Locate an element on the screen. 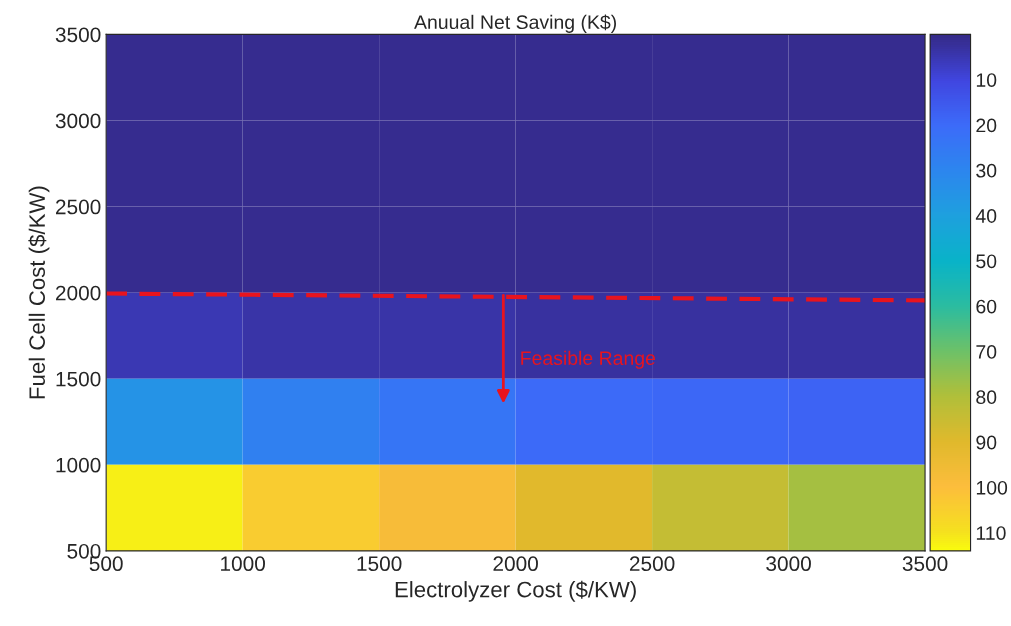  y-tick-label: 2500 is located at coordinates (78, 207).